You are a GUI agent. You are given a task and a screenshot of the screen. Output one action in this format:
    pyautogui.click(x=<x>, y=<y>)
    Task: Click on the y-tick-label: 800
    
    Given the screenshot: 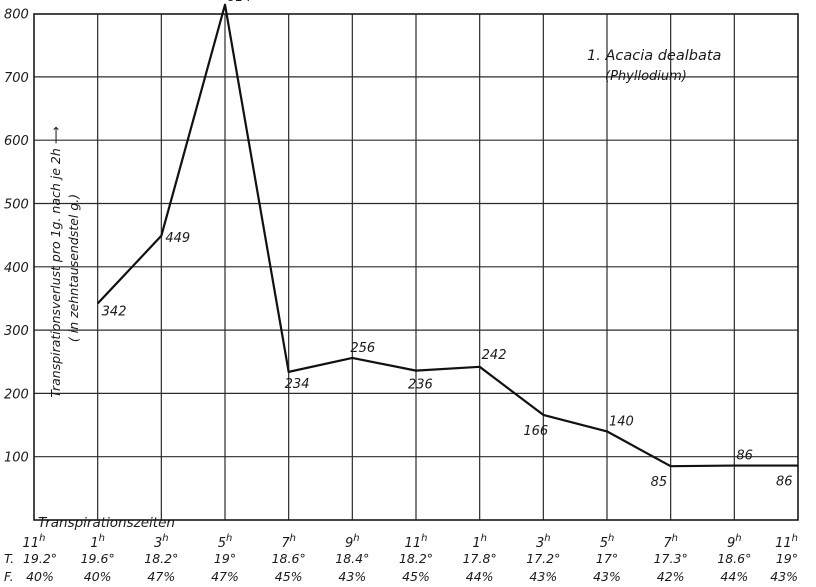 What is the action you would take?
    pyautogui.click(x=16, y=15)
    